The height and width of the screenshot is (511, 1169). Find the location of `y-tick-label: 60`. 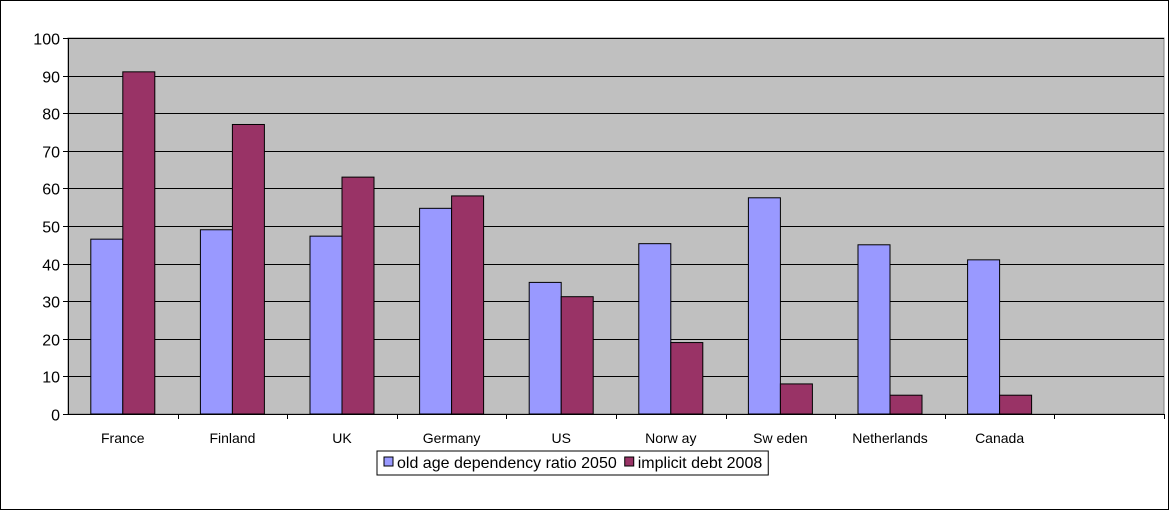

y-tick-label: 60 is located at coordinates (51, 190).